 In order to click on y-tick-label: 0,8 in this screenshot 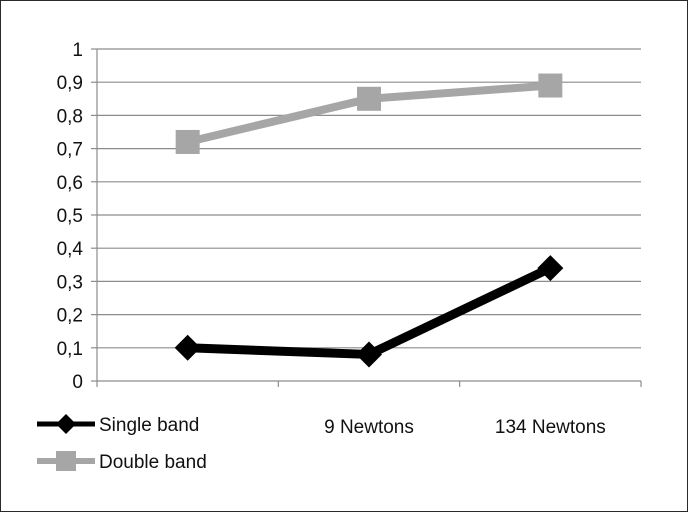, I will do `click(70, 116)`.